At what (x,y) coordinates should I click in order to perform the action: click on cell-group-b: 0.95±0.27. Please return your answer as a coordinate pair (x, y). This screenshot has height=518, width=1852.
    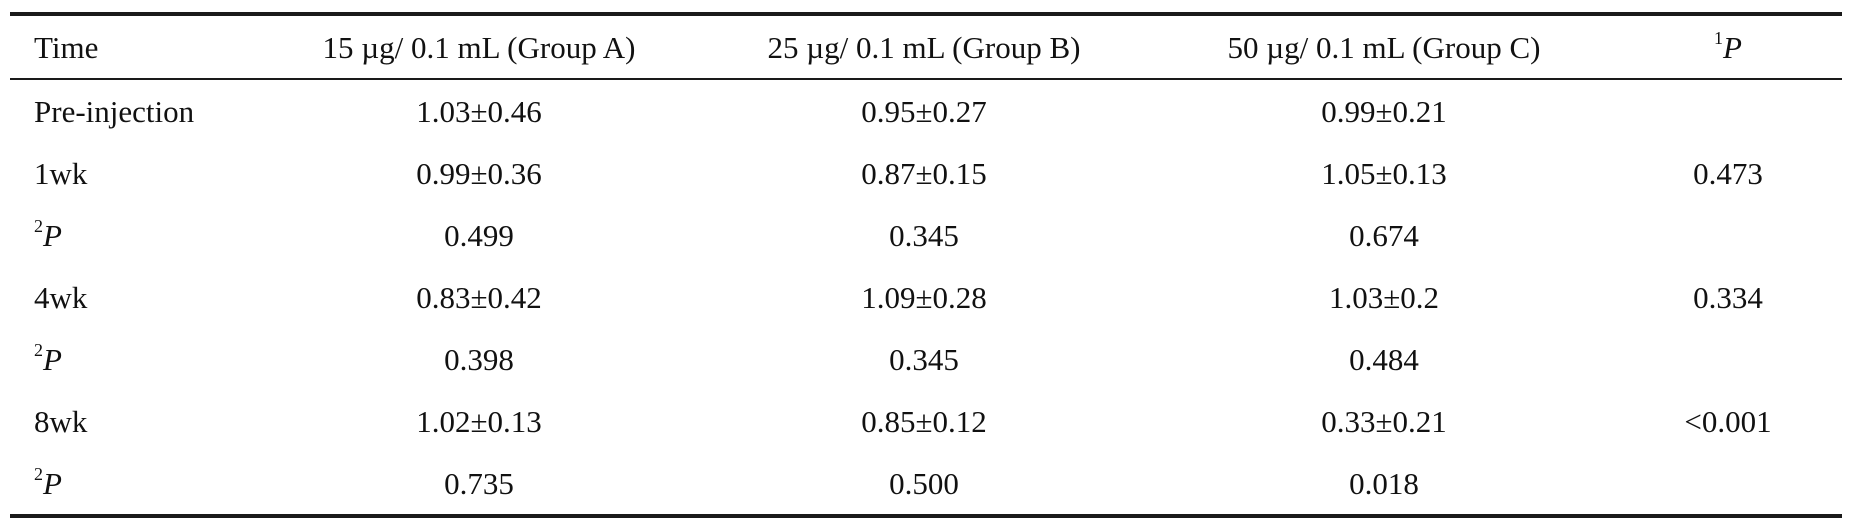
    Looking at the image, I should click on (924, 111).